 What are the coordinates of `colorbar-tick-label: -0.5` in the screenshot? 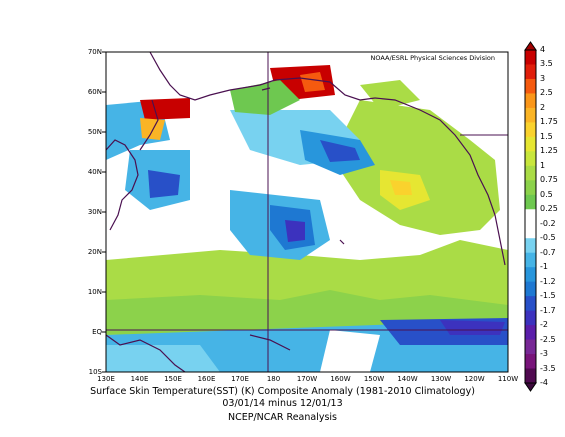 It's located at (548, 238).